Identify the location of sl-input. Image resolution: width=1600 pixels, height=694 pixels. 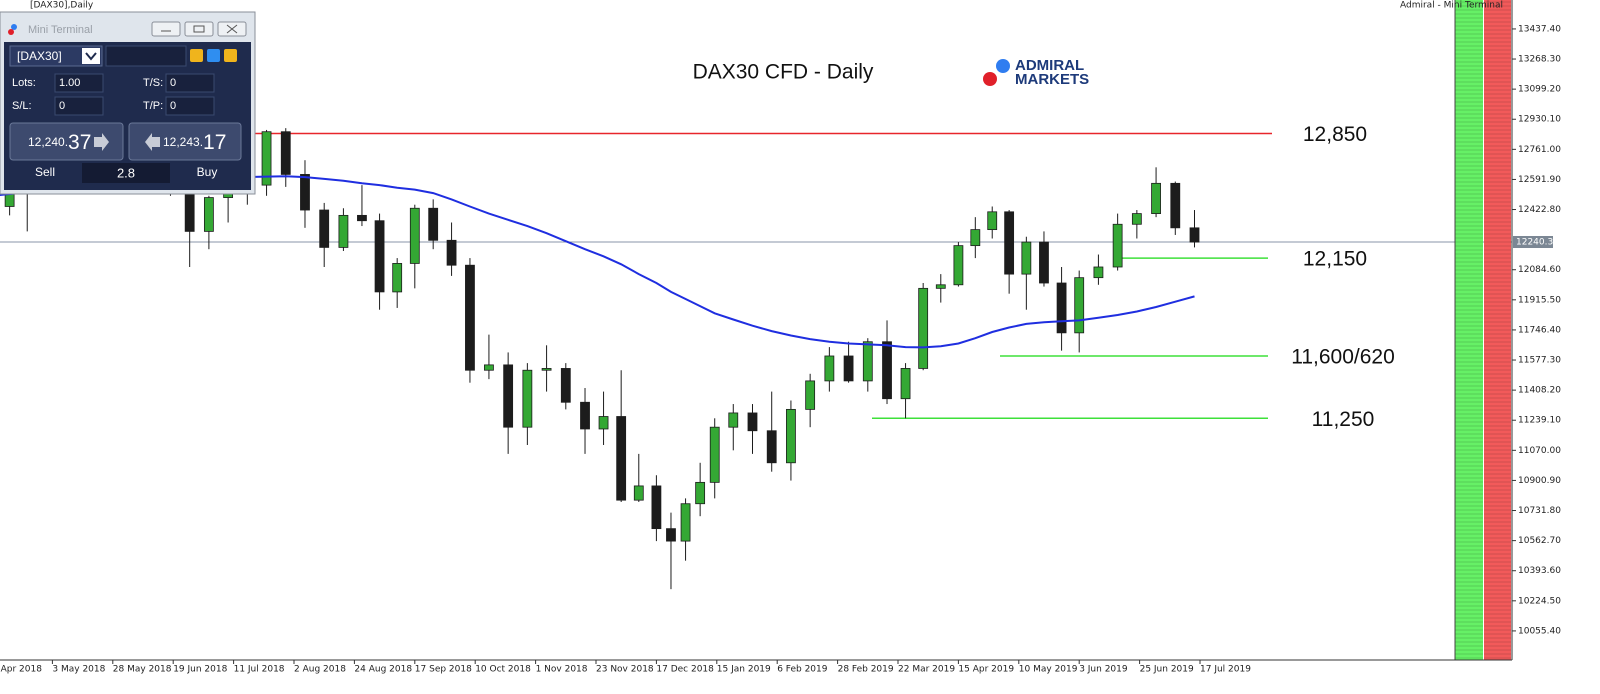
(79, 106).